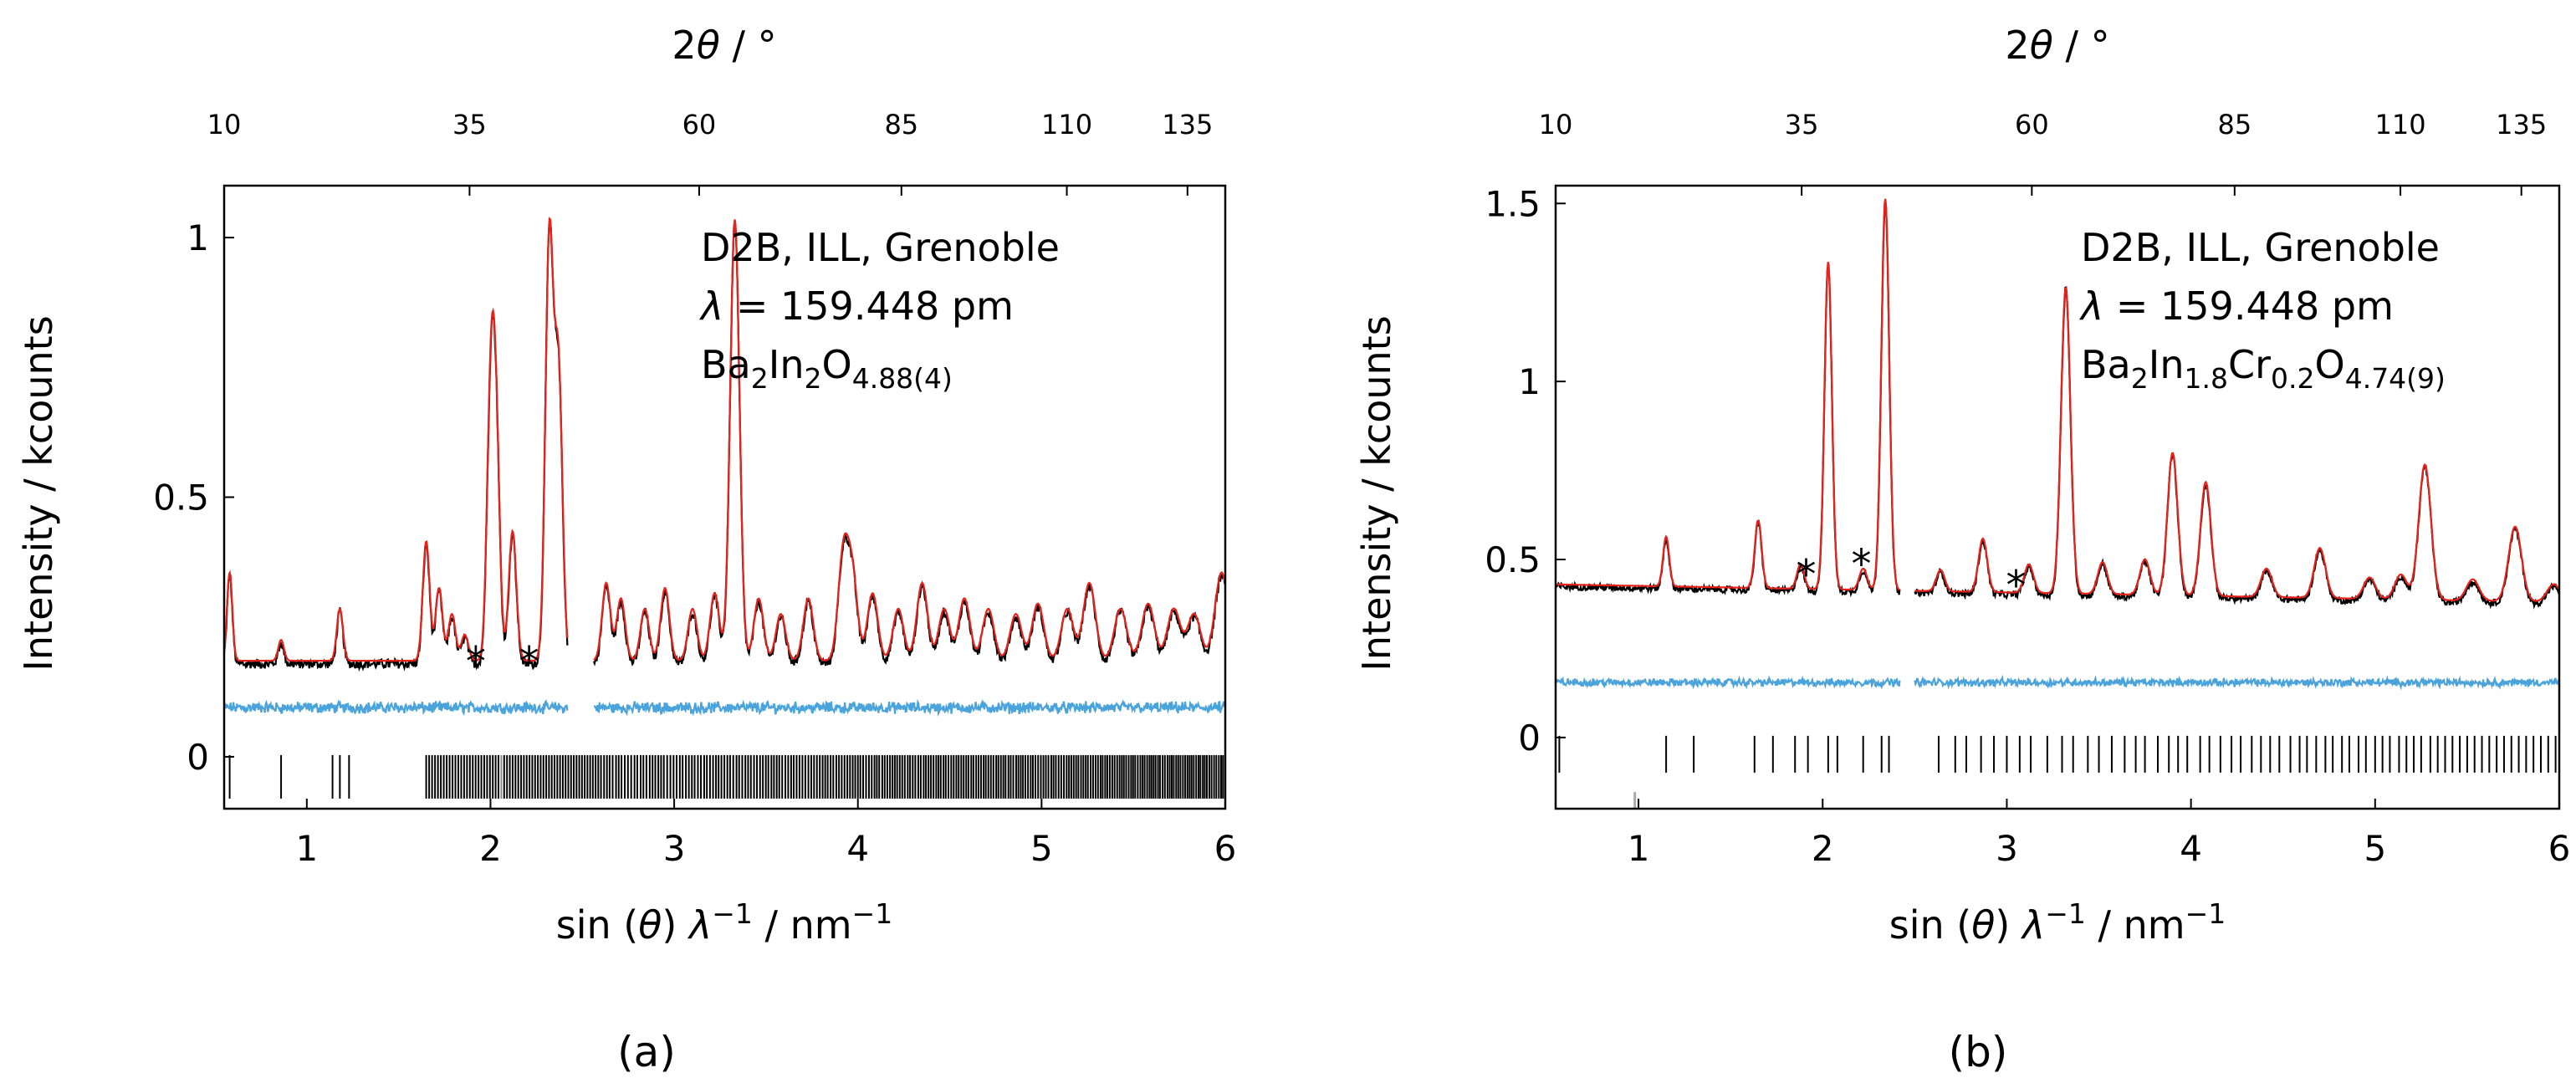 This screenshot has height=1083, width=2576. I want to click on panel-a-y-axis-title: Intensity / kcounts, so click(38, 493).